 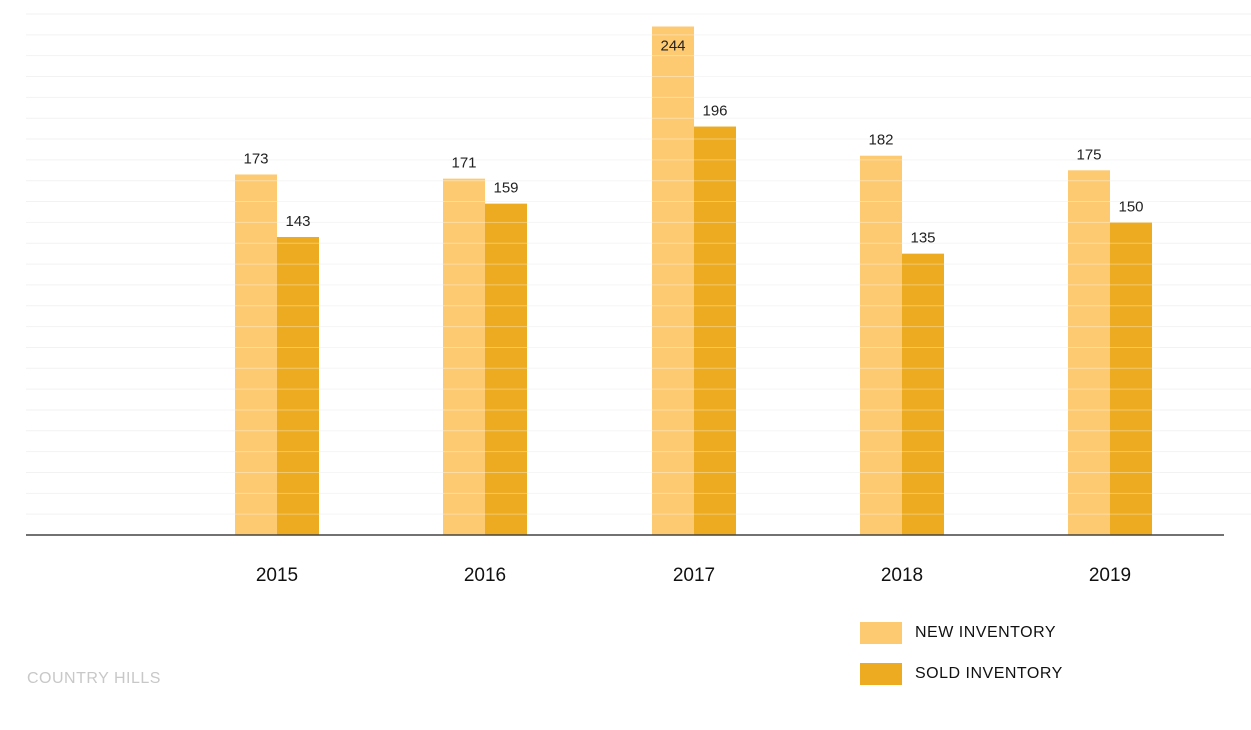 What do you see at coordinates (673, 281) in the screenshot?
I see `bar-new-2017` at bounding box center [673, 281].